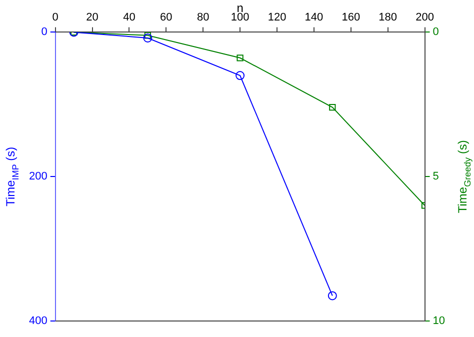 The height and width of the screenshot is (337, 474). I want to click on x-tick-label: 140, so click(314, 18).